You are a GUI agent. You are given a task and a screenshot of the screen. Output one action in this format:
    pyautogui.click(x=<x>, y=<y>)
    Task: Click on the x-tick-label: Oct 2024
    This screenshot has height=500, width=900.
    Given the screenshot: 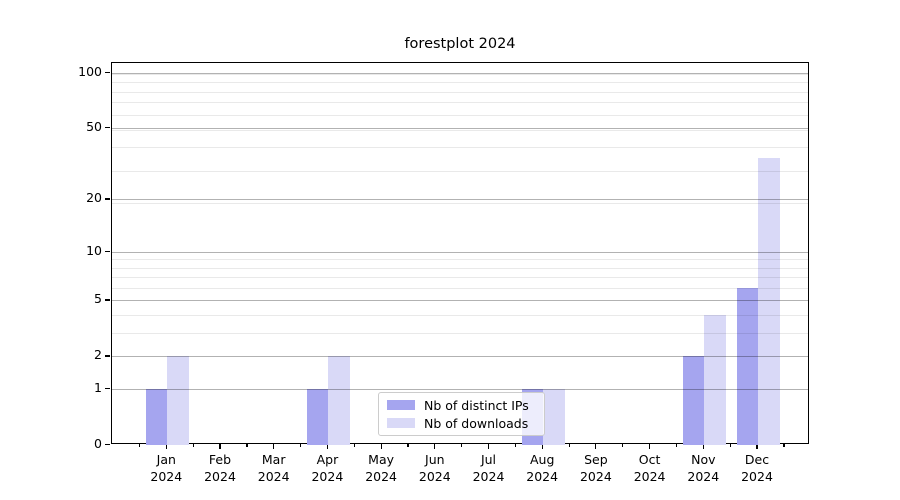 What is the action you would take?
    pyautogui.click(x=650, y=468)
    